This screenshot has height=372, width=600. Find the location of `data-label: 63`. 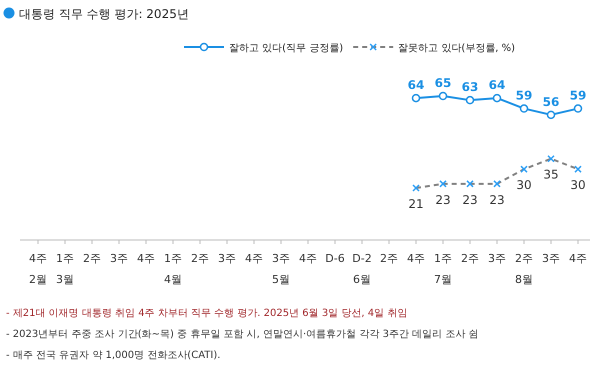

data-label: 63 is located at coordinates (470, 87).